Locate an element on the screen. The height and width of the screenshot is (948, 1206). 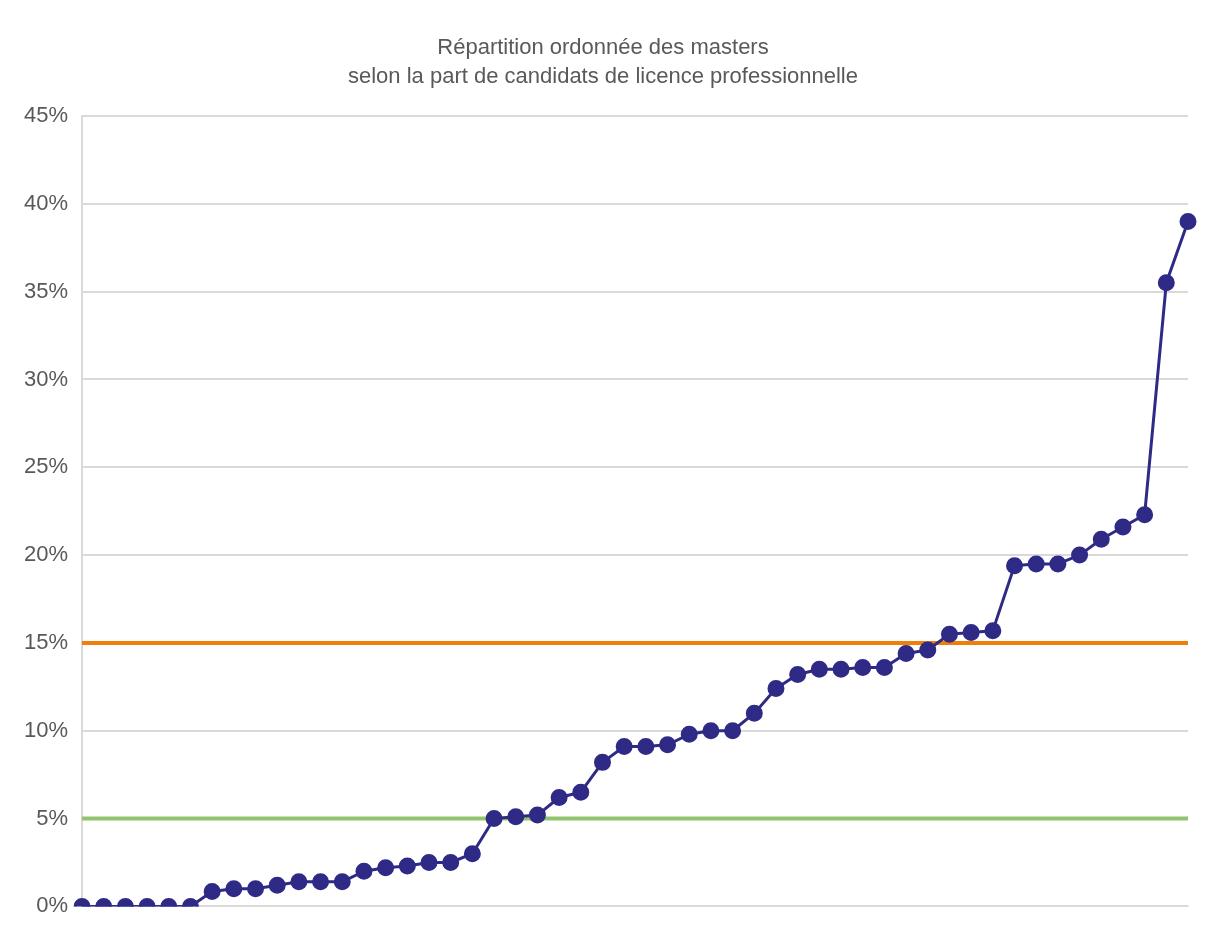
chart-title: Répartition ordonnée des masters selon la part de candidats de licence professionnelle is located at coordinates (603, 61).